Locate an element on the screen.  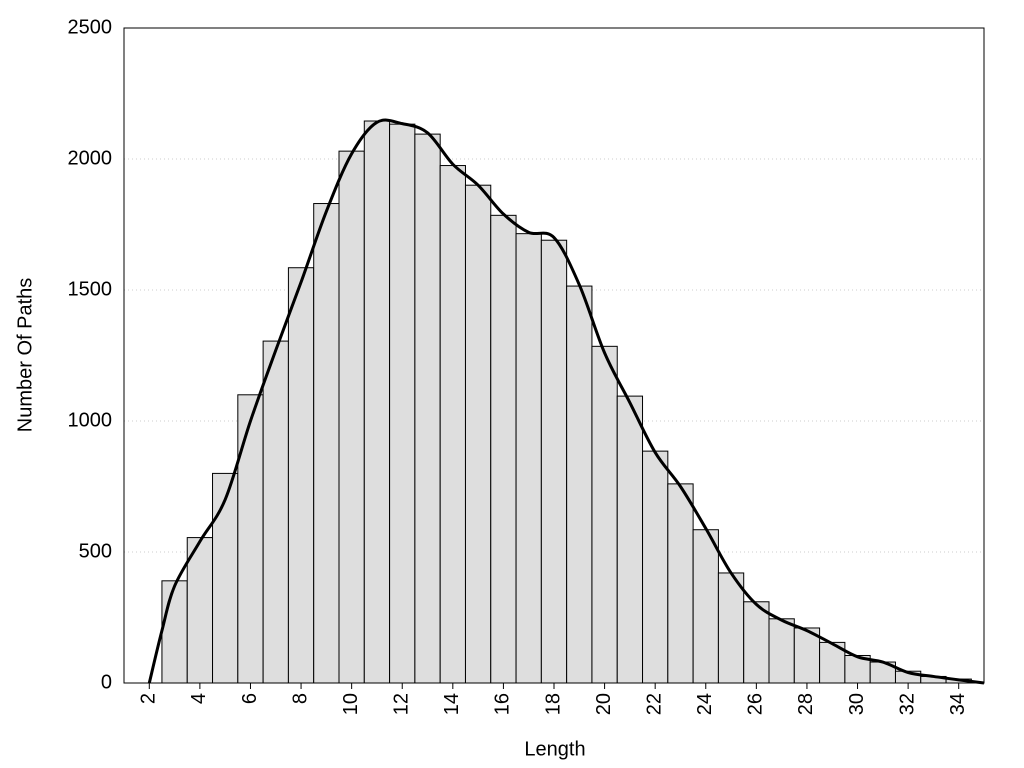
x-tick-label: 22 is located at coordinates (654, 704).